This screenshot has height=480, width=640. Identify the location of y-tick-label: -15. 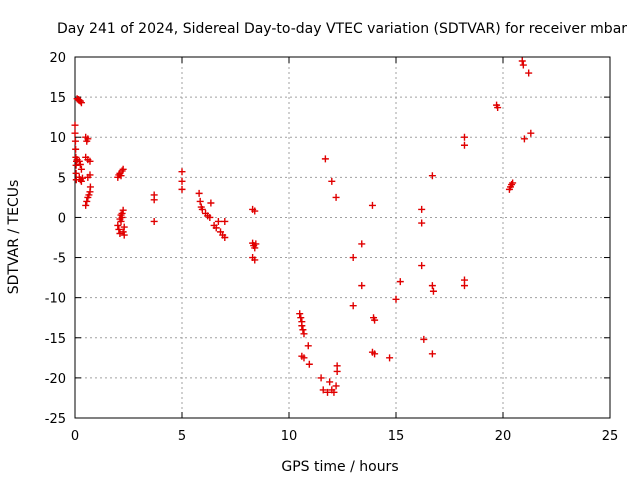
(55, 339).